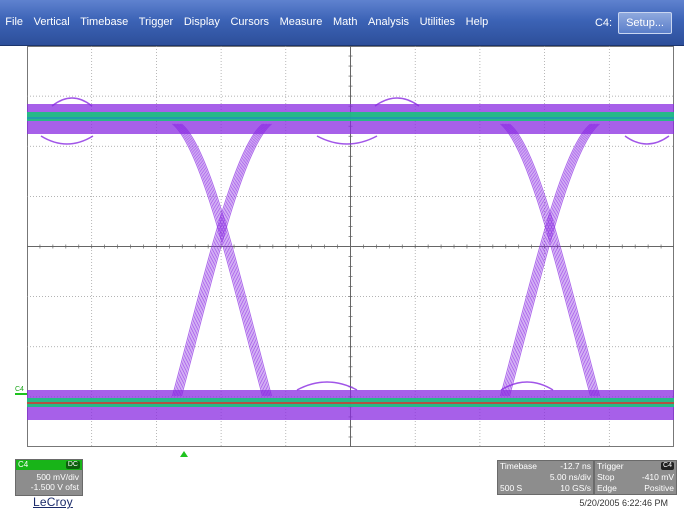  I want to click on sample-count: 500 S, so click(511, 488).